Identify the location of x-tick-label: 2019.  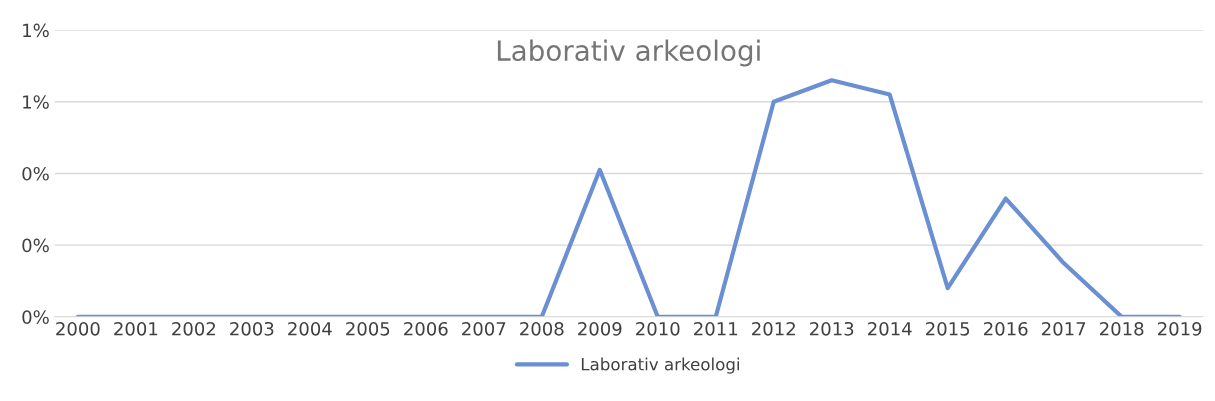
(1180, 328).